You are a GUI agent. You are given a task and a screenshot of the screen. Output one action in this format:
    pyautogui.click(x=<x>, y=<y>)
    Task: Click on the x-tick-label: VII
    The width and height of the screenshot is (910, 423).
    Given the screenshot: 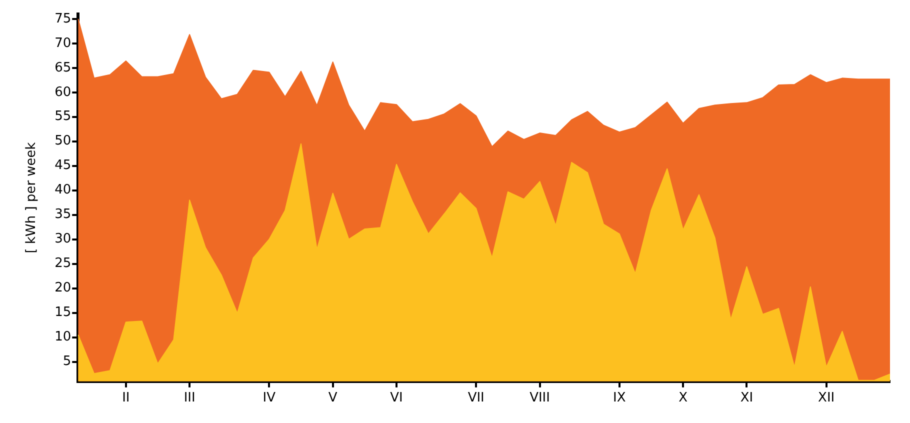 What is the action you would take?
    pyautogui.click(x=476, y=398)
    